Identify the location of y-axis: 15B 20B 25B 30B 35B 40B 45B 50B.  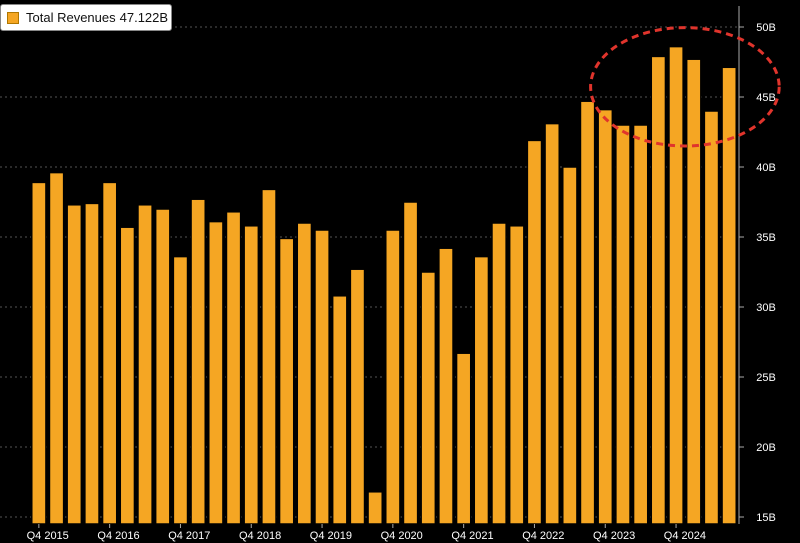
(757, 265).